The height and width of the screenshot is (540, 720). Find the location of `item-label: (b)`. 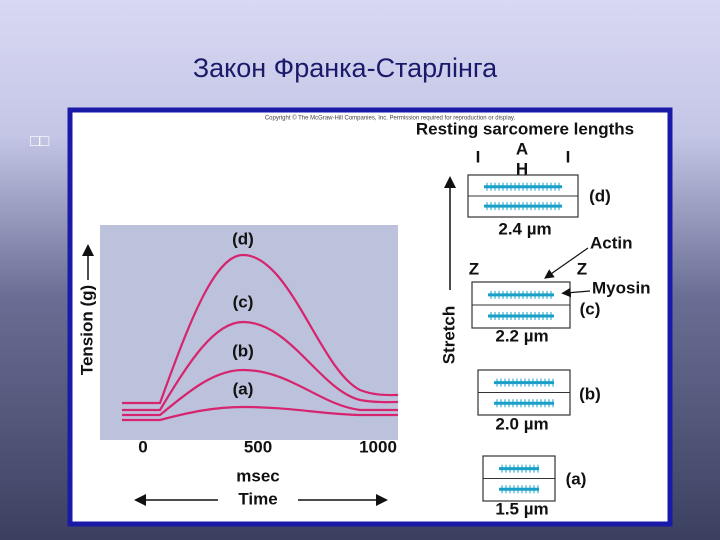

item-label: (b) is located at coordinates (590, 393).